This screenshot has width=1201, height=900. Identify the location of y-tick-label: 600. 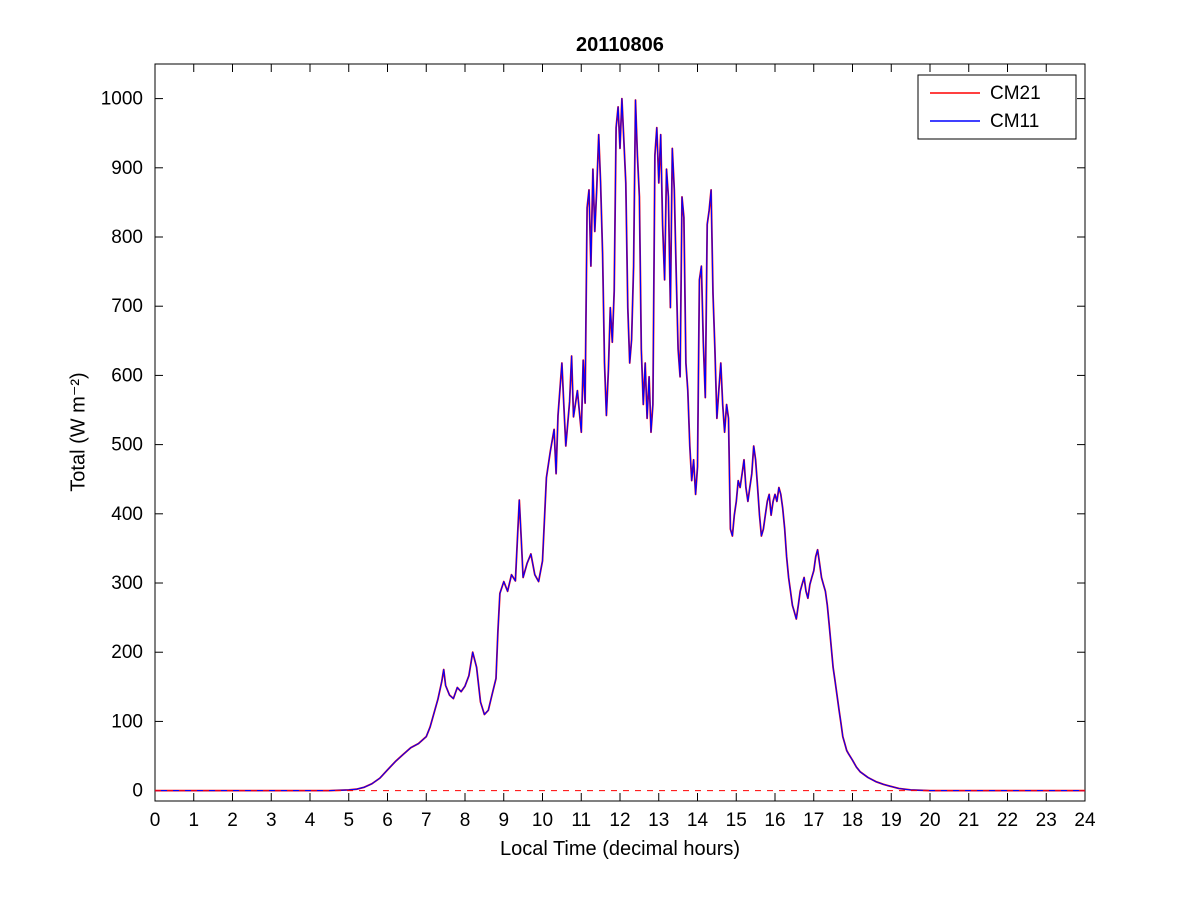
(127, 375).